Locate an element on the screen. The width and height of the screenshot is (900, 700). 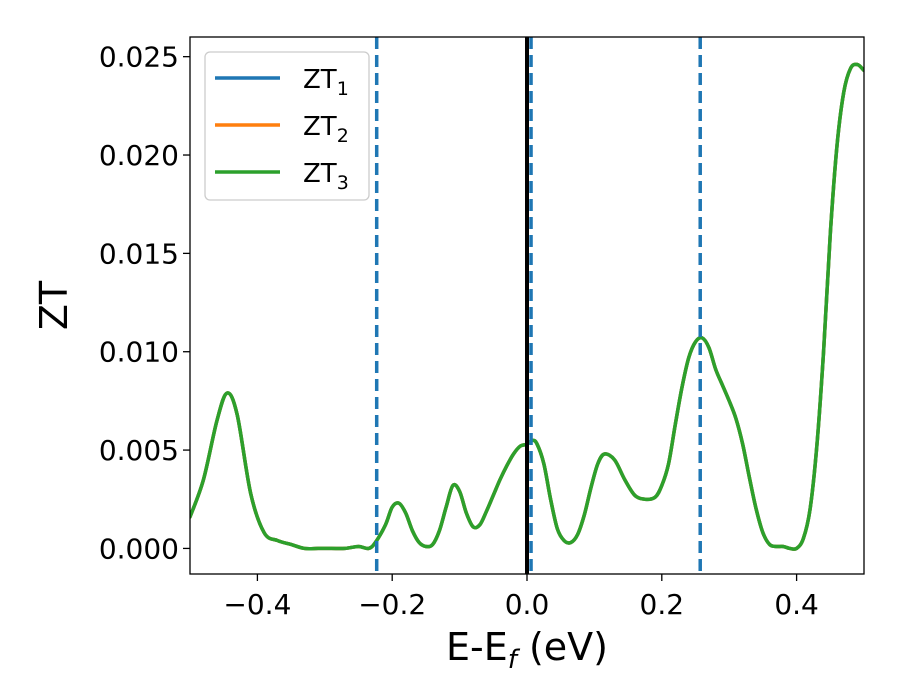
x-axis-title: E-Ef (eV) is located at coordinates (527, 650).